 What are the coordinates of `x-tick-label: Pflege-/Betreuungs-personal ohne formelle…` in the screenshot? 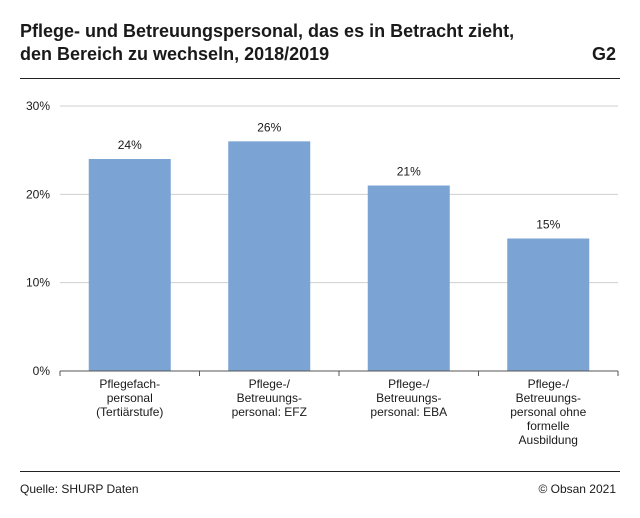 It's located at (548, 412).